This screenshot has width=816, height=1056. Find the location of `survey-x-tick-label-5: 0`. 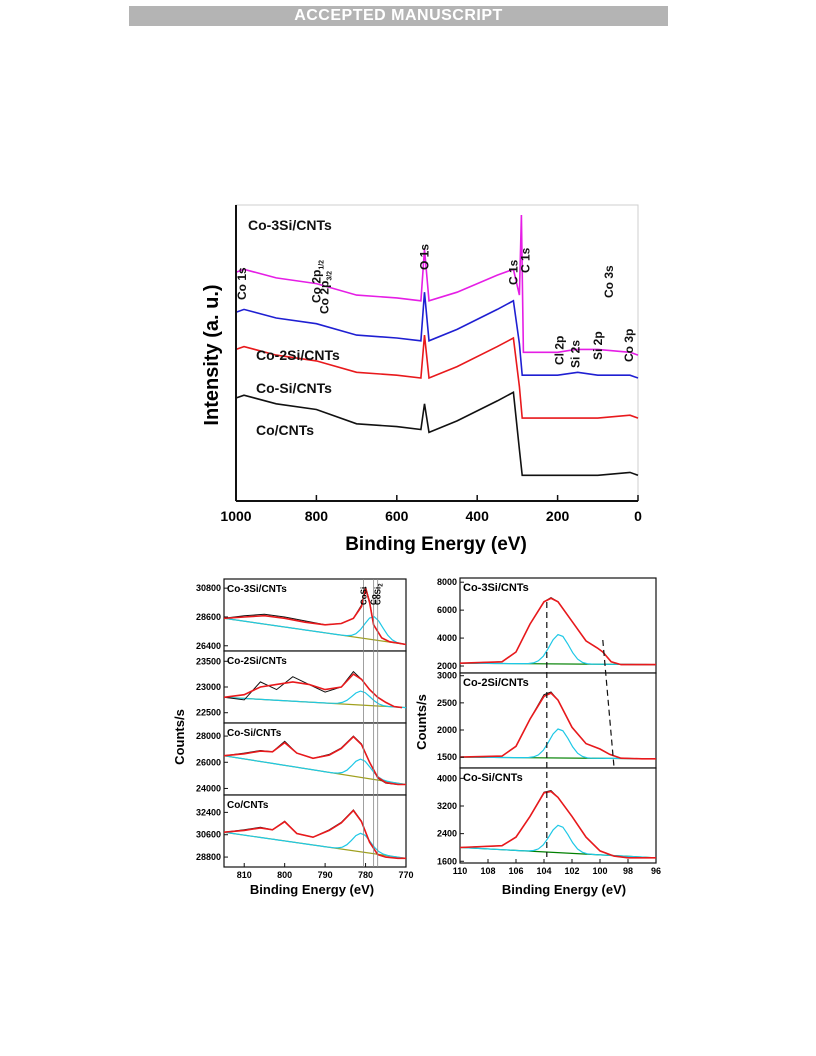

survey-x-tick-label-5: 0 is located at coordinates (638, 516).